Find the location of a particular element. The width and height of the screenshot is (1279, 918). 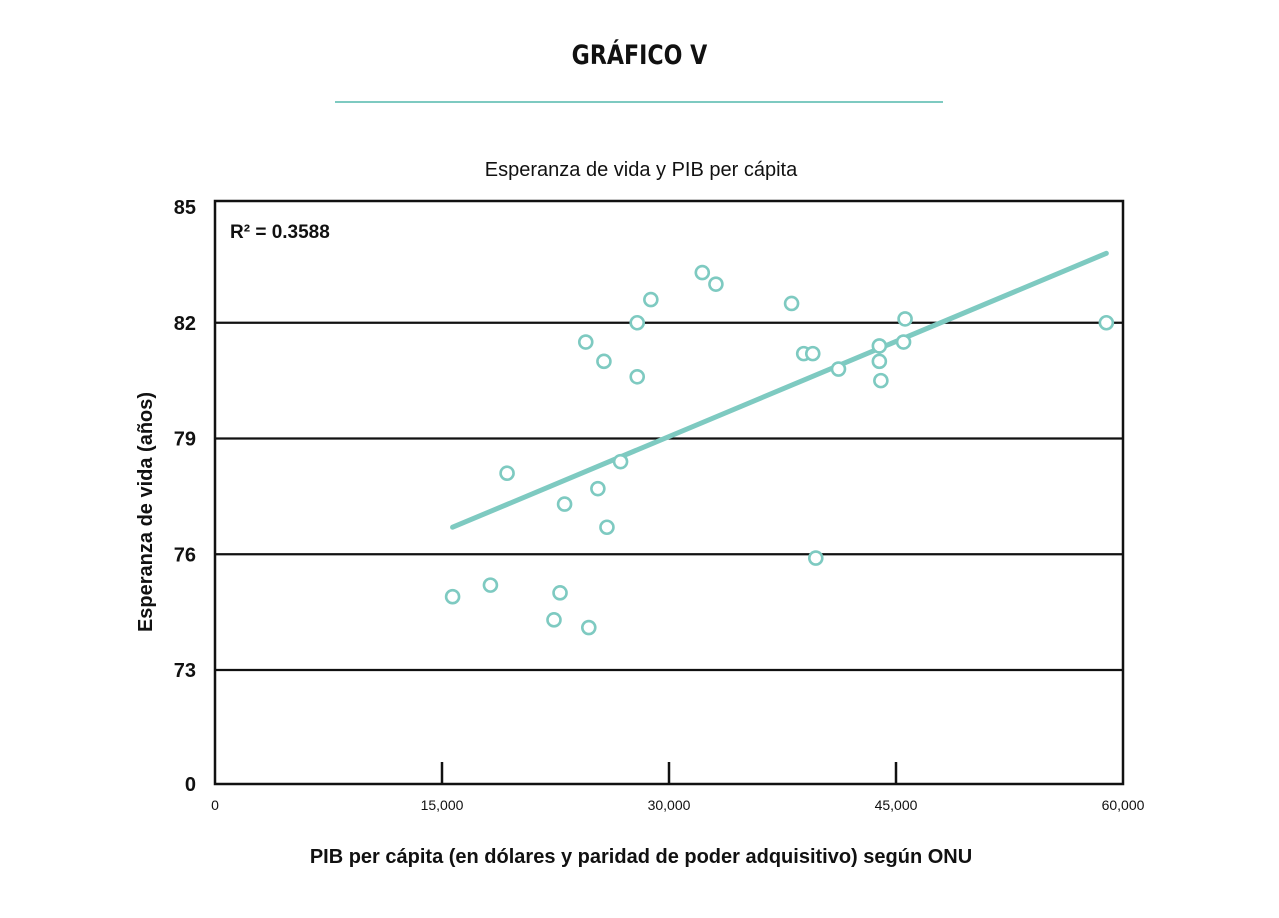

y-tick-label: 82 is located at coordinates (185, 324).